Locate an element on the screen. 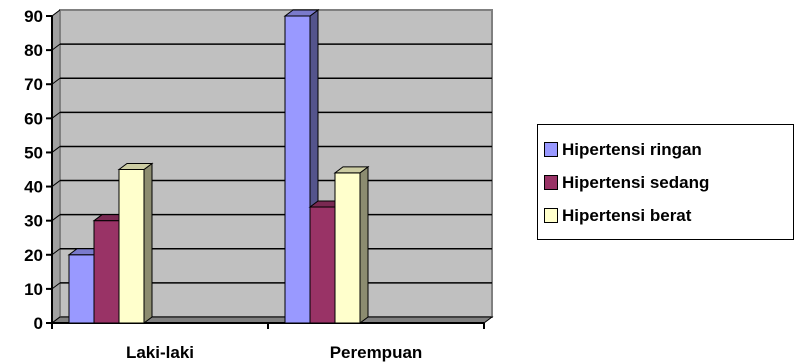  x-category-label: Perempuan is located at coordinates (376, 352).